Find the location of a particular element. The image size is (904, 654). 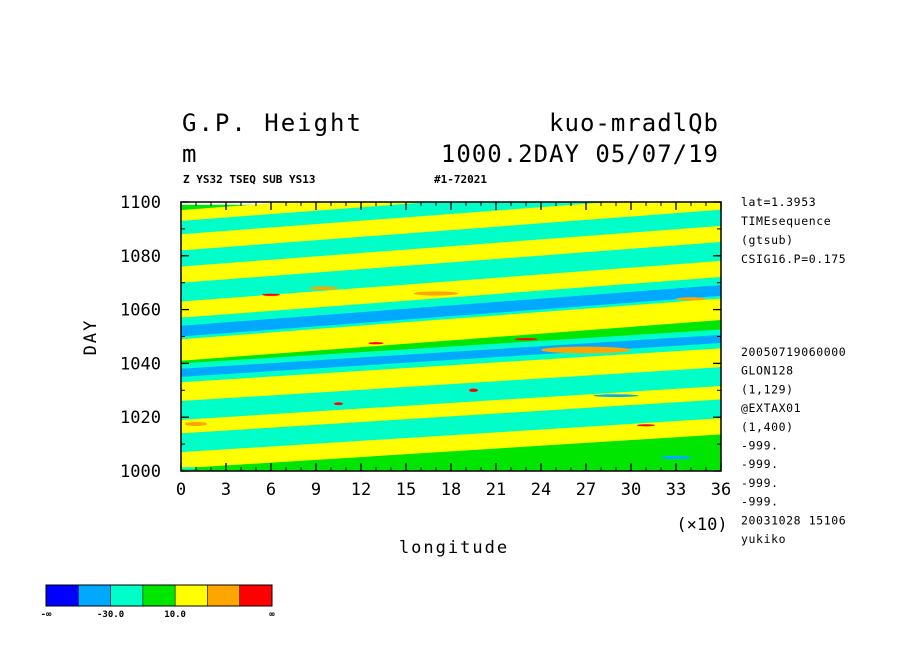

y-axis-label: DAY is located at coordinates (91, 337).